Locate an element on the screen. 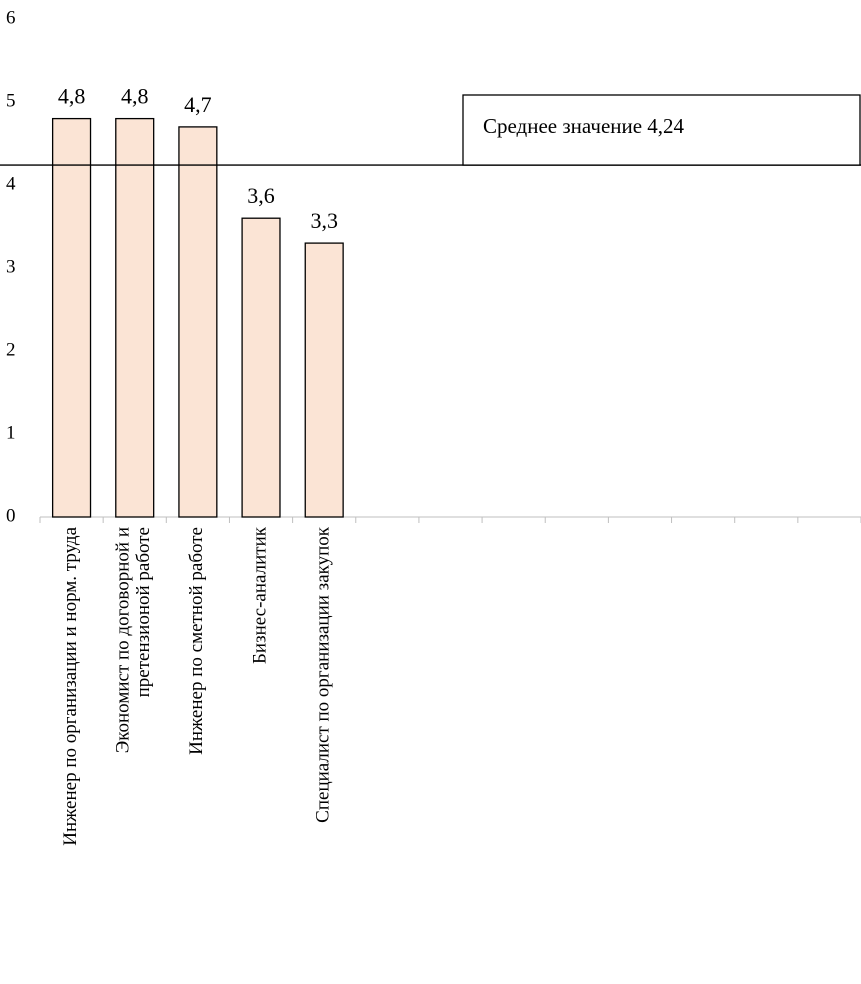 The width and height of the screenshot is (861, 984). value-label: 4,7 is located at coordinates (198, 104).